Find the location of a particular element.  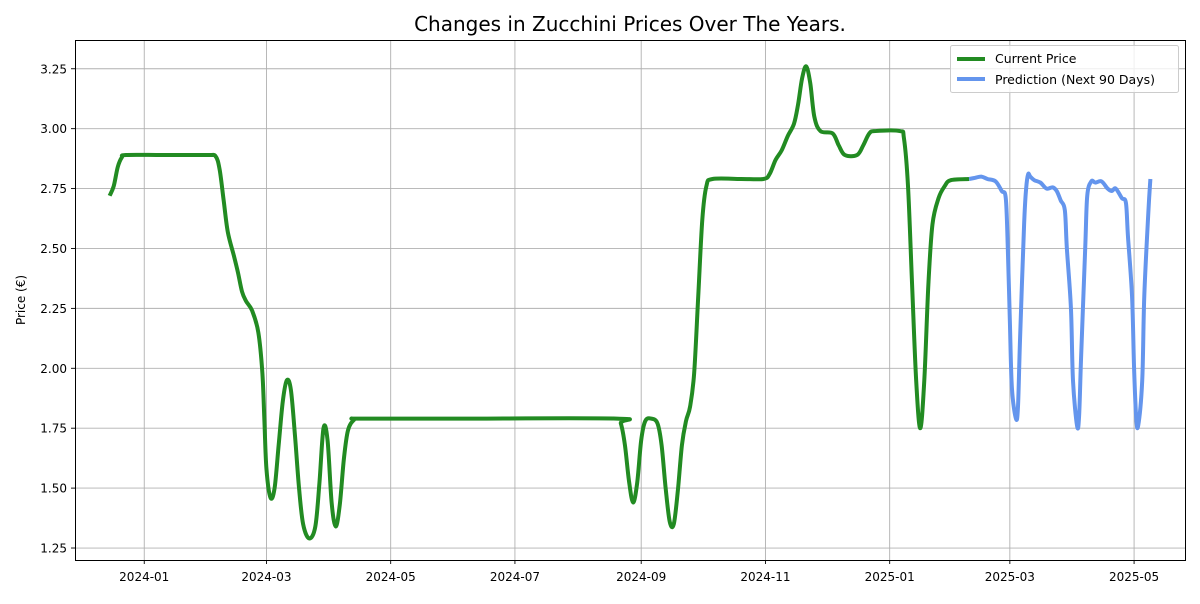

y-tick-label: 1.25 is located at coordinates (53, 549).